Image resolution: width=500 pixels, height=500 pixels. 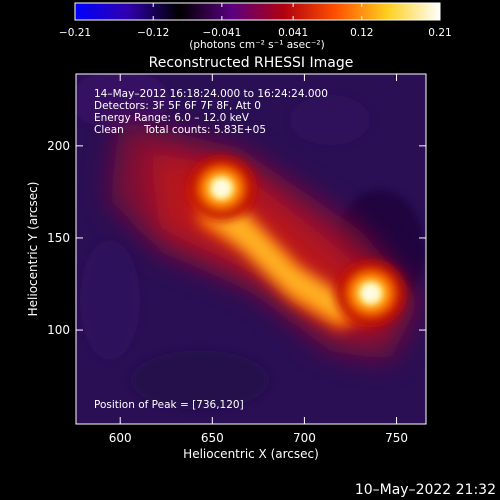 I want to click on colorbar-label: (photons cm⁻² s⁻¹ asec⁻²), so click(x=256, y=45).